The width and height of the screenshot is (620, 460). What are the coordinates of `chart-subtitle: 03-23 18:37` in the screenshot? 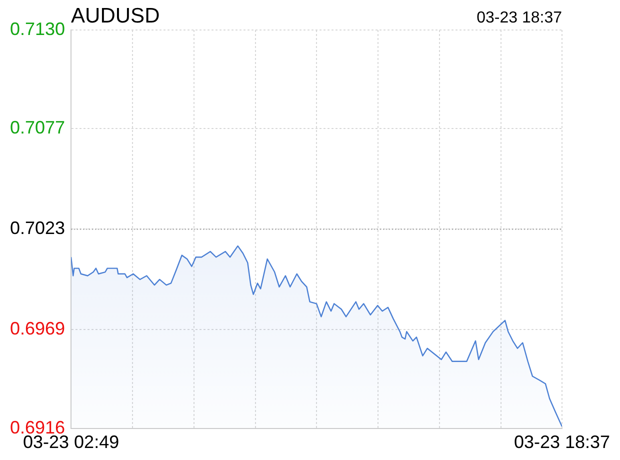 It's located at (519, 17).